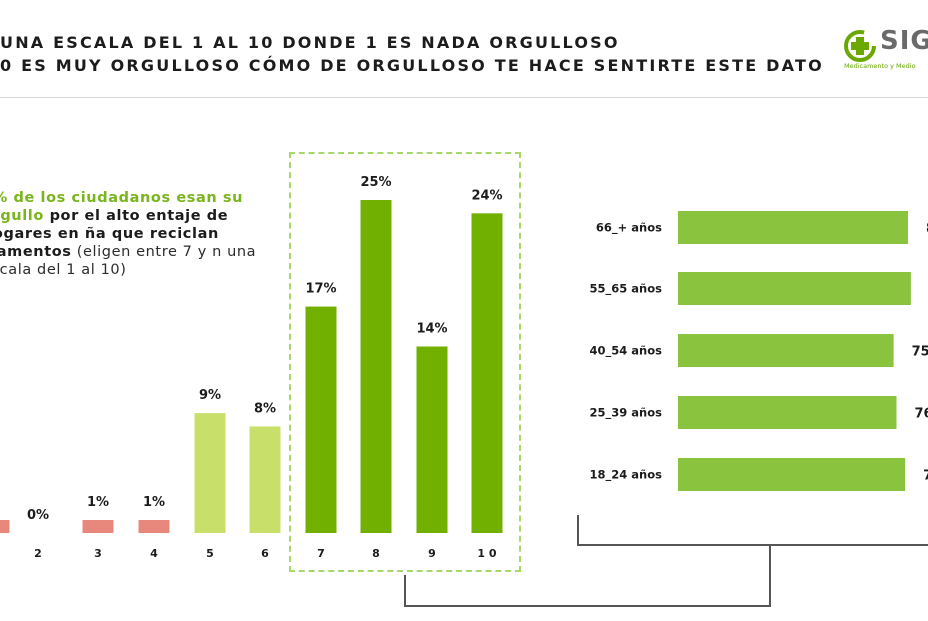 The height and width of the screenshot is (621, 928). Describe the element at coordinates (587, 576) in the screenshot. I see `highlight-bracket` at that location.